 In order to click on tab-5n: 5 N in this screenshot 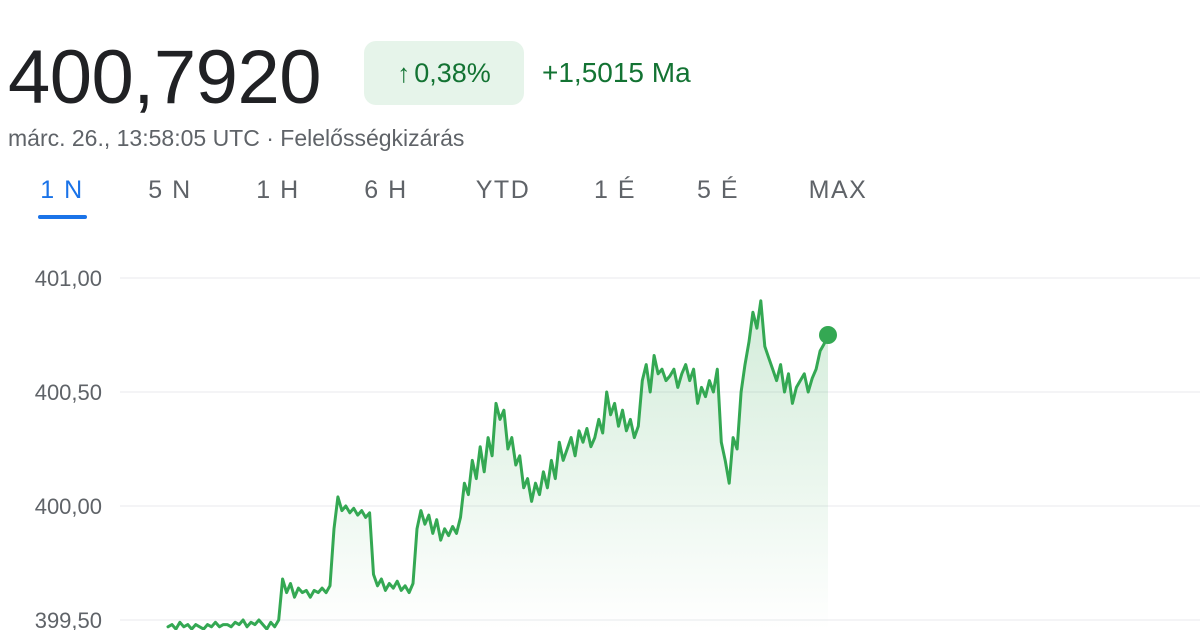, I will do `click(170, 190)`.